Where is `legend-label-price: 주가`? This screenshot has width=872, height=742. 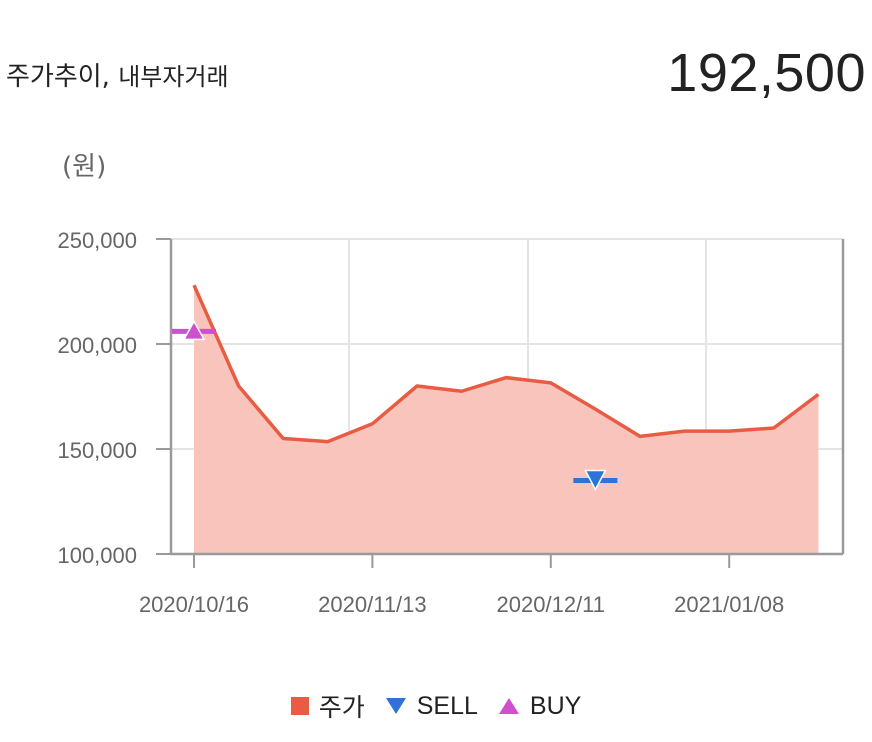
legend-label-price: 주가 is located at coordinates (341, 708).